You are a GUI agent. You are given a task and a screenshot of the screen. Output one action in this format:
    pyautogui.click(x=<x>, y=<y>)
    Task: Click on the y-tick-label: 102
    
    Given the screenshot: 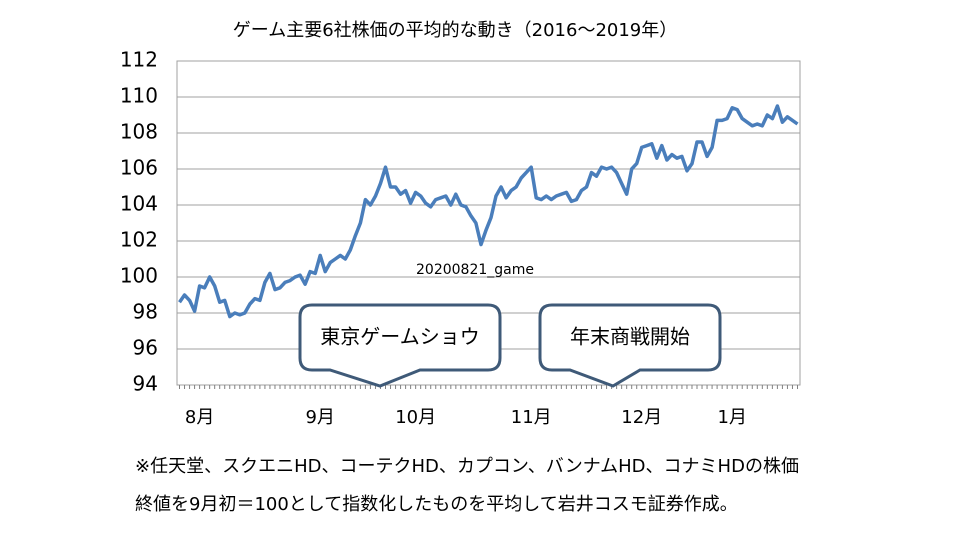 What is the action you would take?
    pyautogui.click(x=139, y=240)
    